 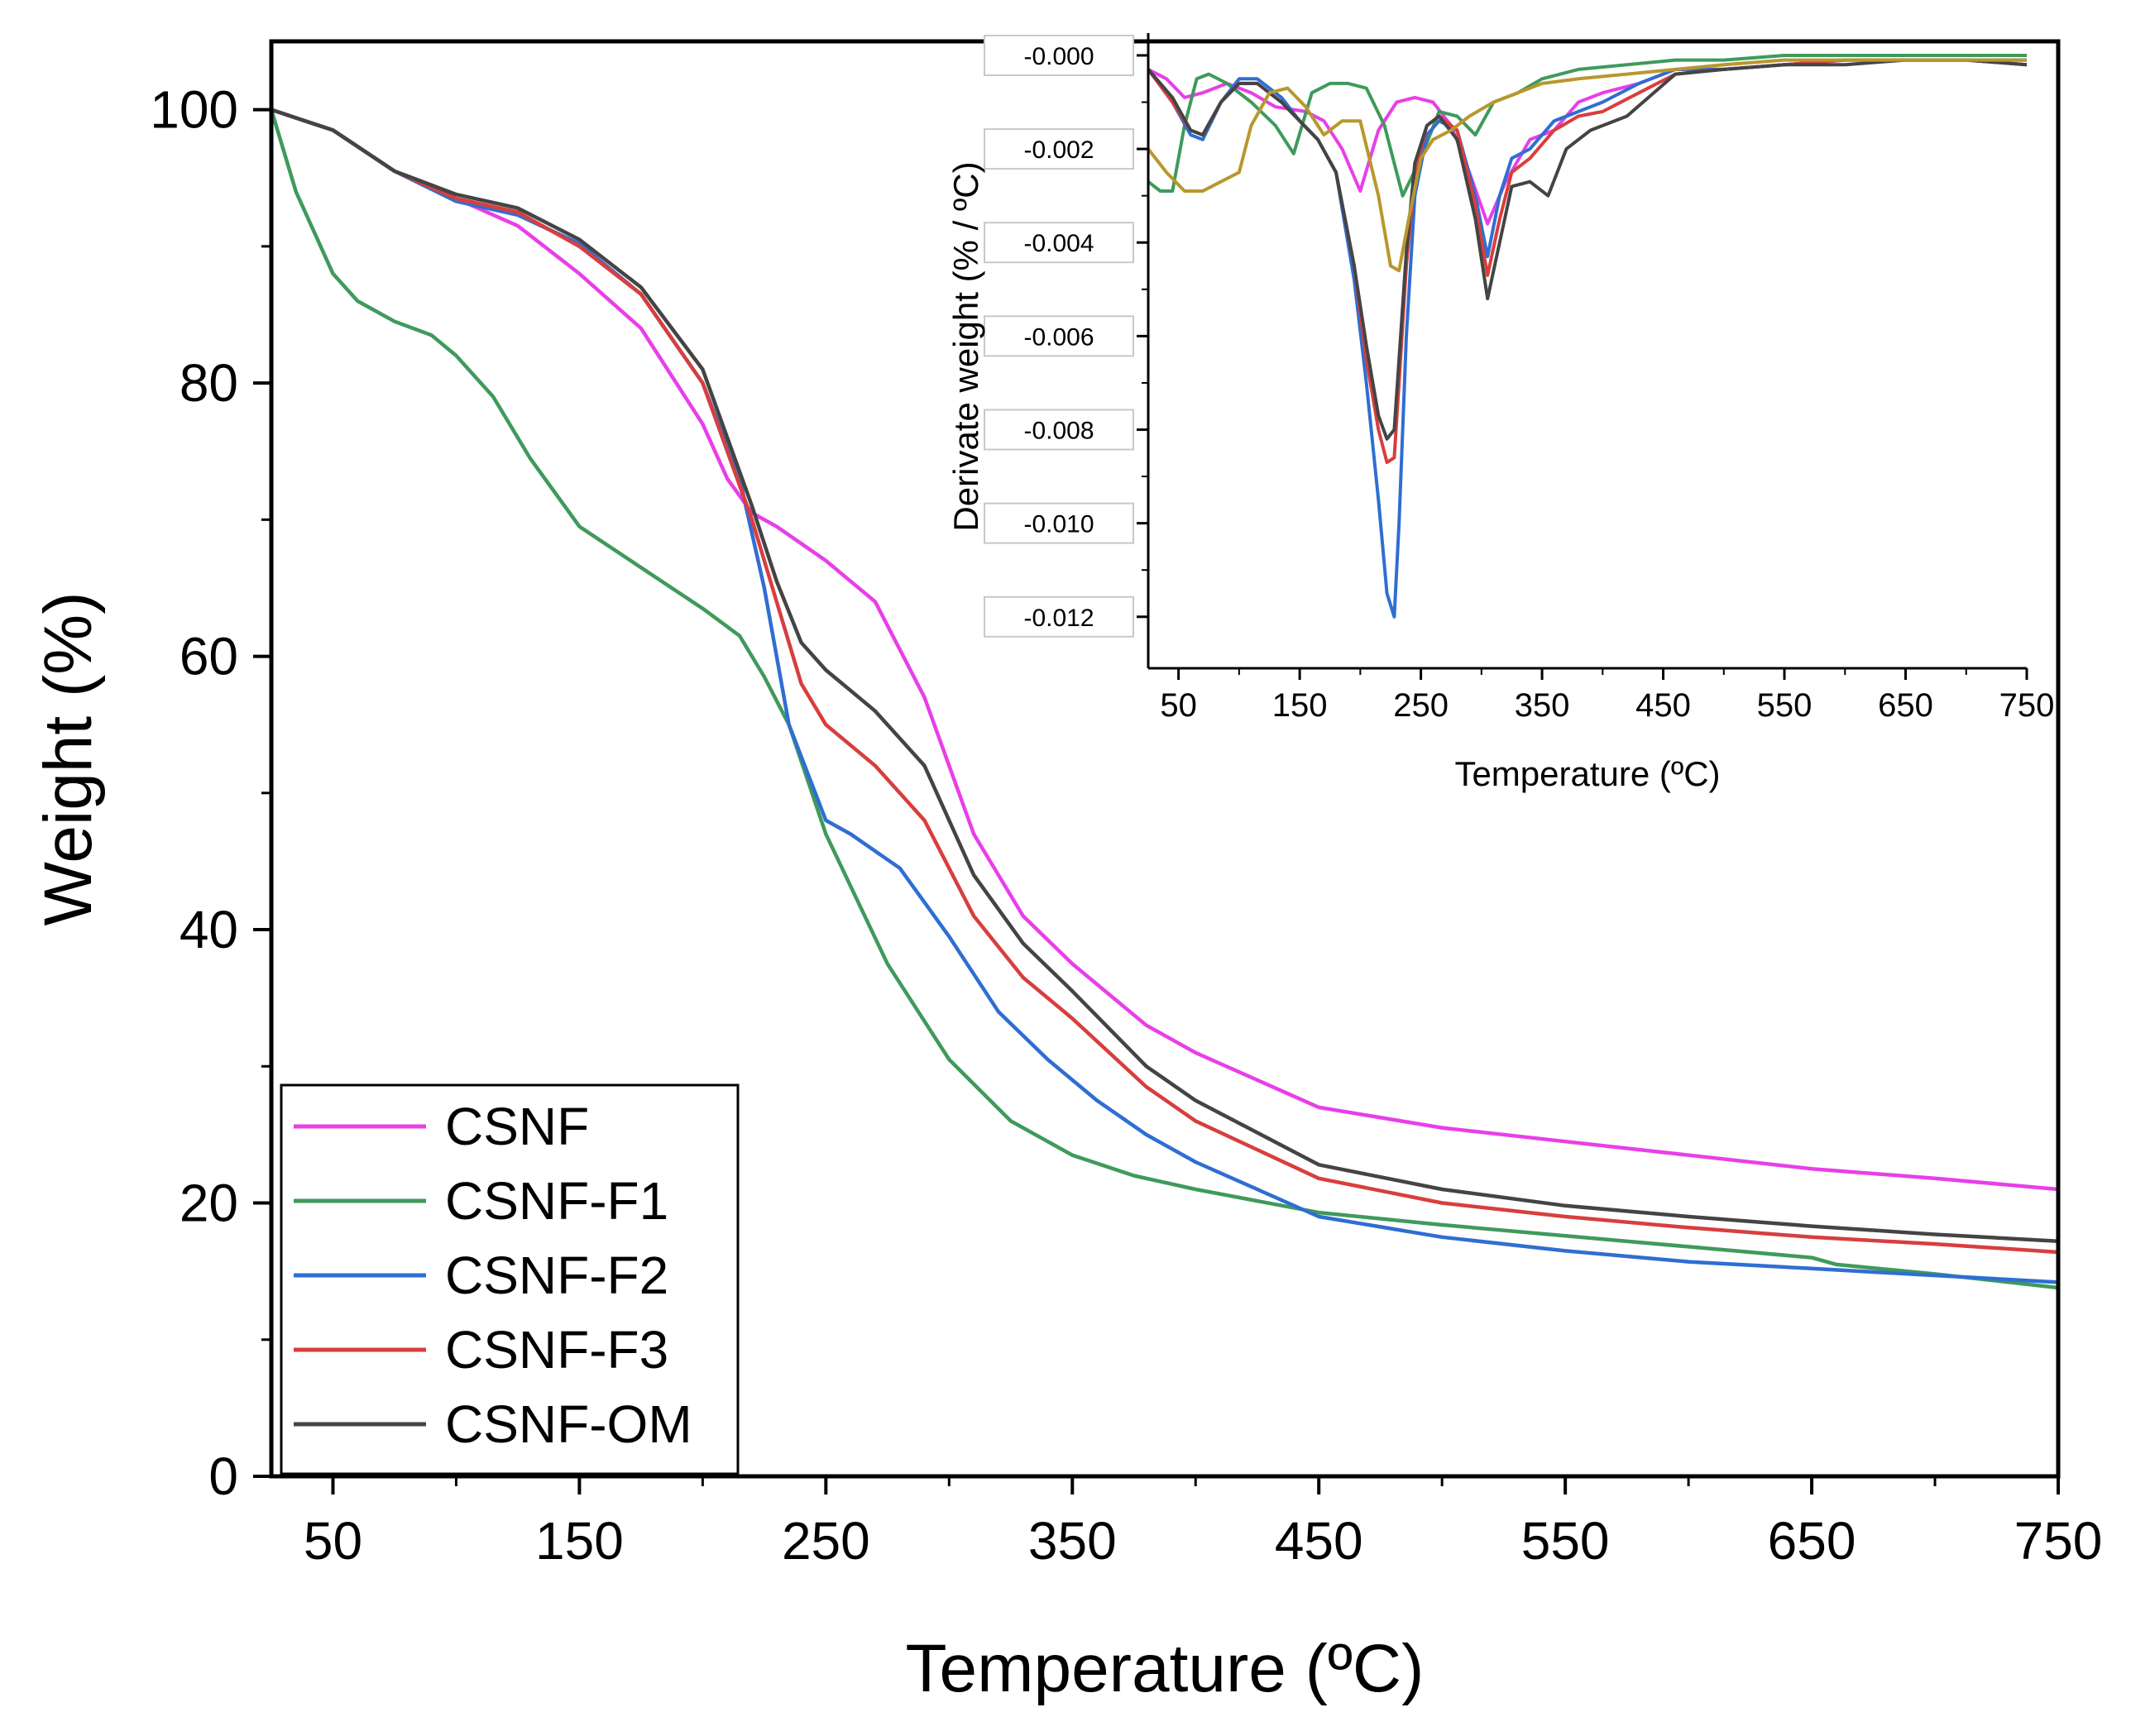 I want to click on inset-x-tick-label: 350, so click(x=1542, y=705).